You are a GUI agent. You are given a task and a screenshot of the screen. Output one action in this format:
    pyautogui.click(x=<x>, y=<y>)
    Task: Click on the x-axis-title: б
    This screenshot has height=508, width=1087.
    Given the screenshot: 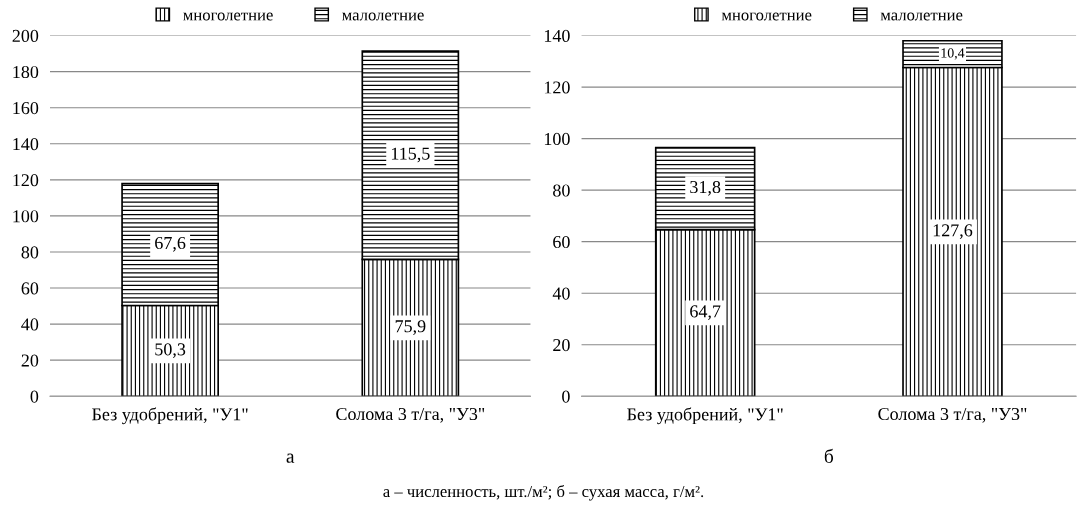 What is the action you would take?
    pyautogui.click(x=829, y=455)
    